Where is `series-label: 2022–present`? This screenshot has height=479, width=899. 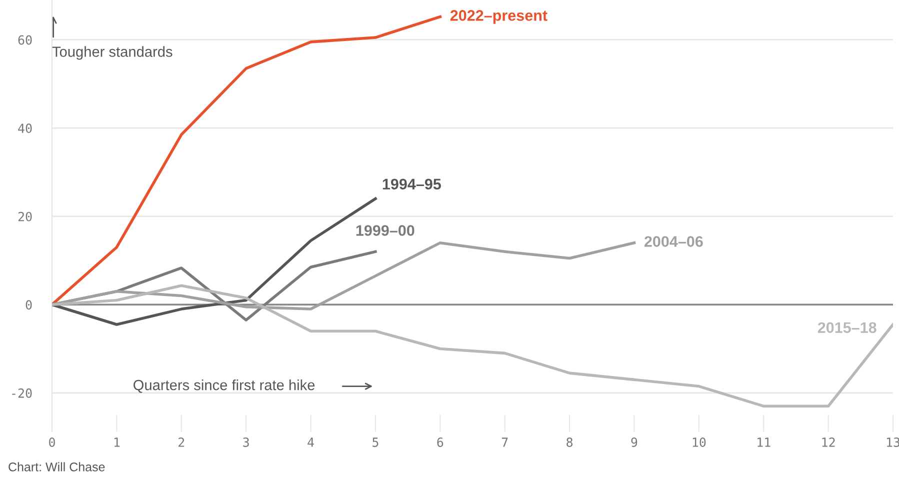 series-label: 2022–present is located at coordinates (499, 17).